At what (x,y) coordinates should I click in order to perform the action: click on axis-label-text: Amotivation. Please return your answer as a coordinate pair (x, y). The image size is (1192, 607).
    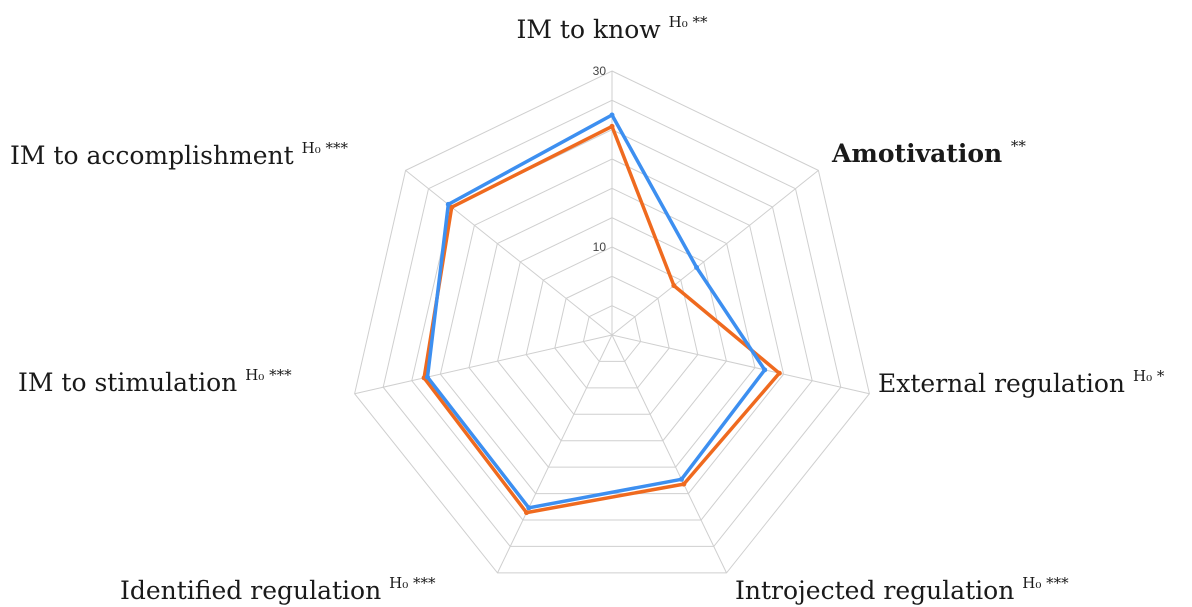
    Looking at the image, I should click on (921, 153).